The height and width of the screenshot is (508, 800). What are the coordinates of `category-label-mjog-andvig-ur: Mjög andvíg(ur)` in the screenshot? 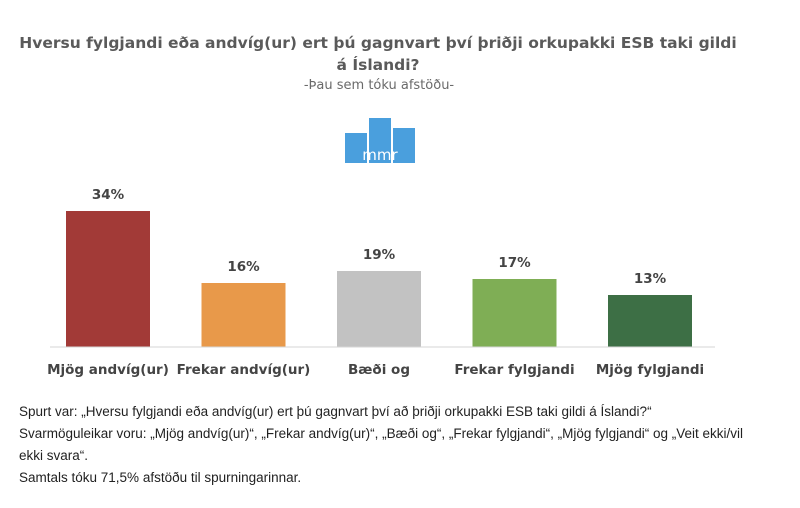 It's located at (108, 370).